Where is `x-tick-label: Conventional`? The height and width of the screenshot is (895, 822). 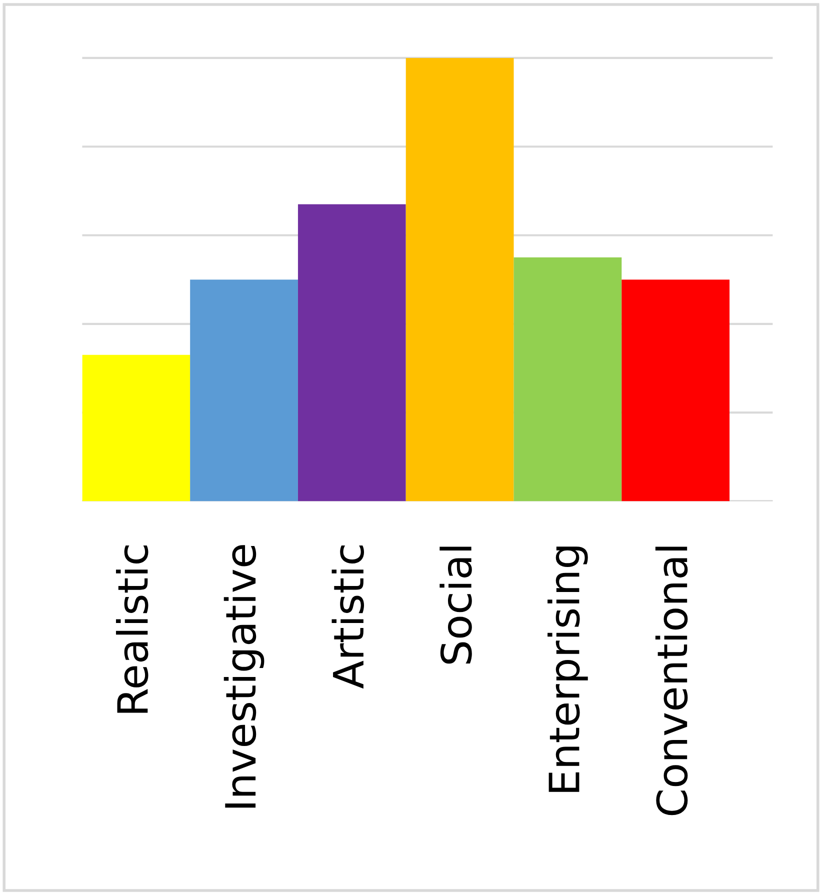 x-tick-label: Conventional is located at coordinates (671, 681).